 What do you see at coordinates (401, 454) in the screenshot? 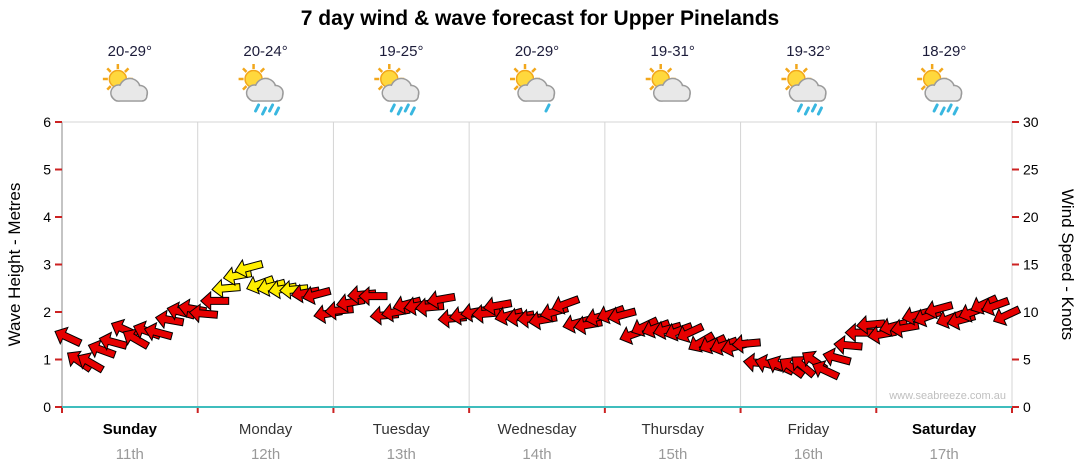
I see `day-date: 13th` at bounding box center [401, 454].